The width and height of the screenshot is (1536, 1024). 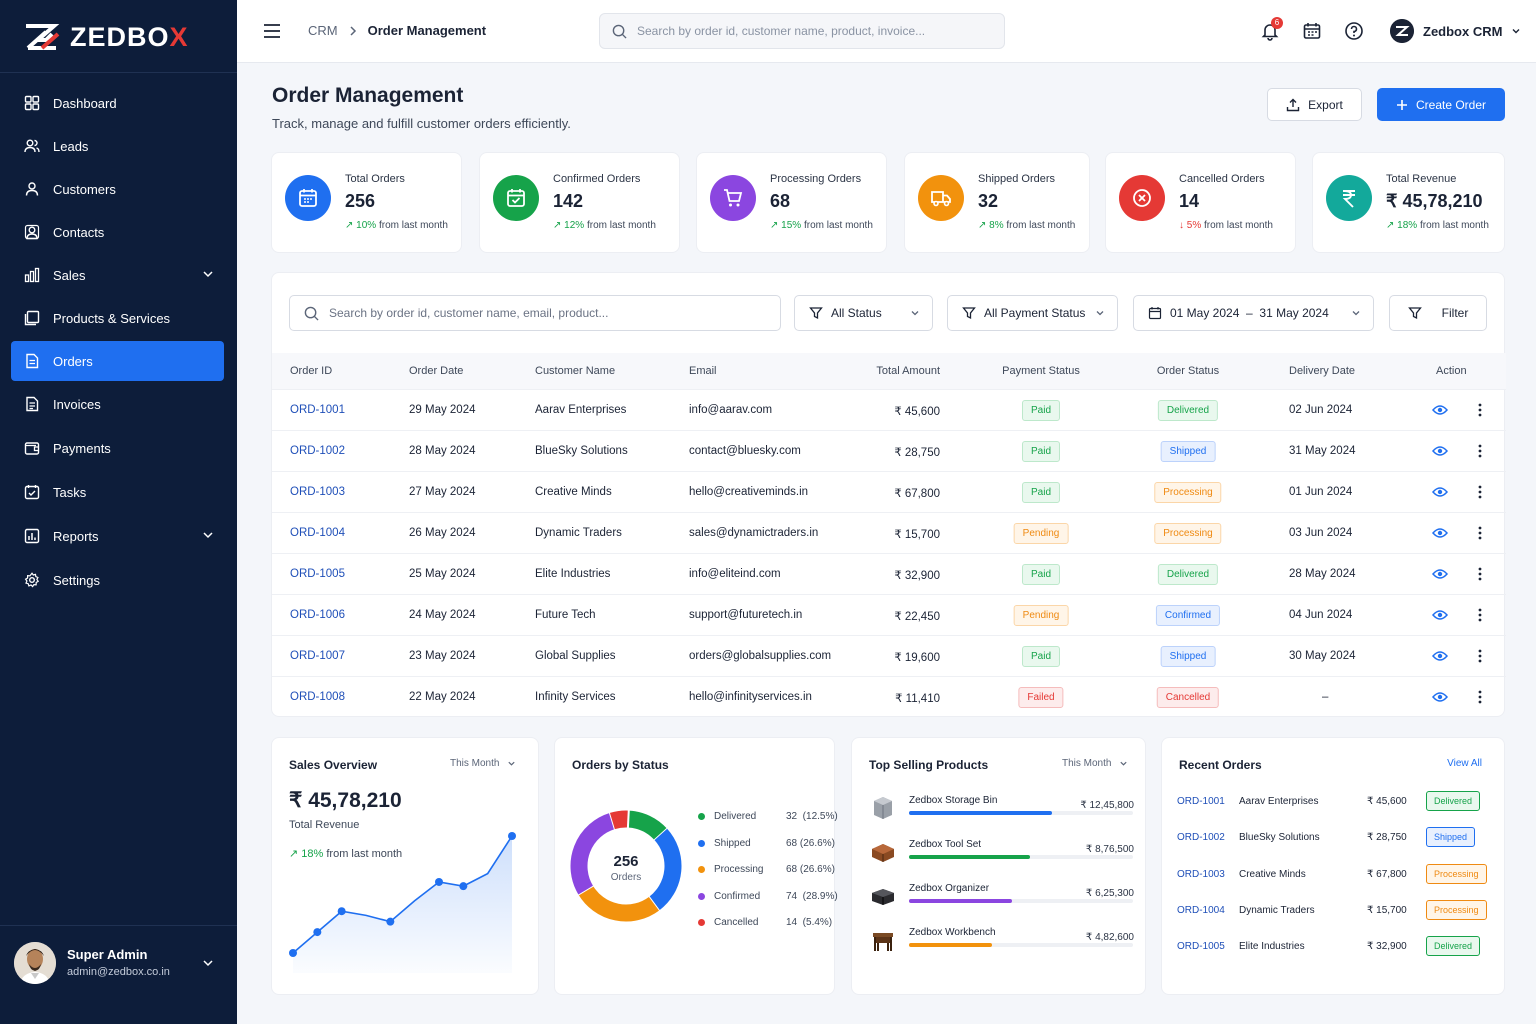 What do you see at coordinates (32, 275) in the screenshot?
I see `sales-icon` at bounding box center [32, 275].